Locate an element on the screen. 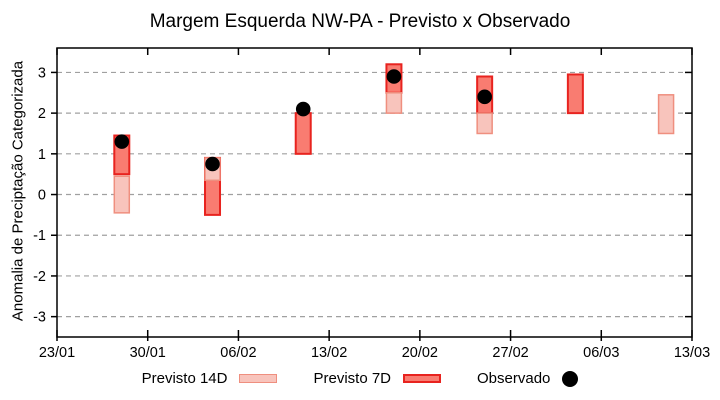 This screenshot has width=720, height=400. y-tick-label: -1 is located at coordinates (39, 236).